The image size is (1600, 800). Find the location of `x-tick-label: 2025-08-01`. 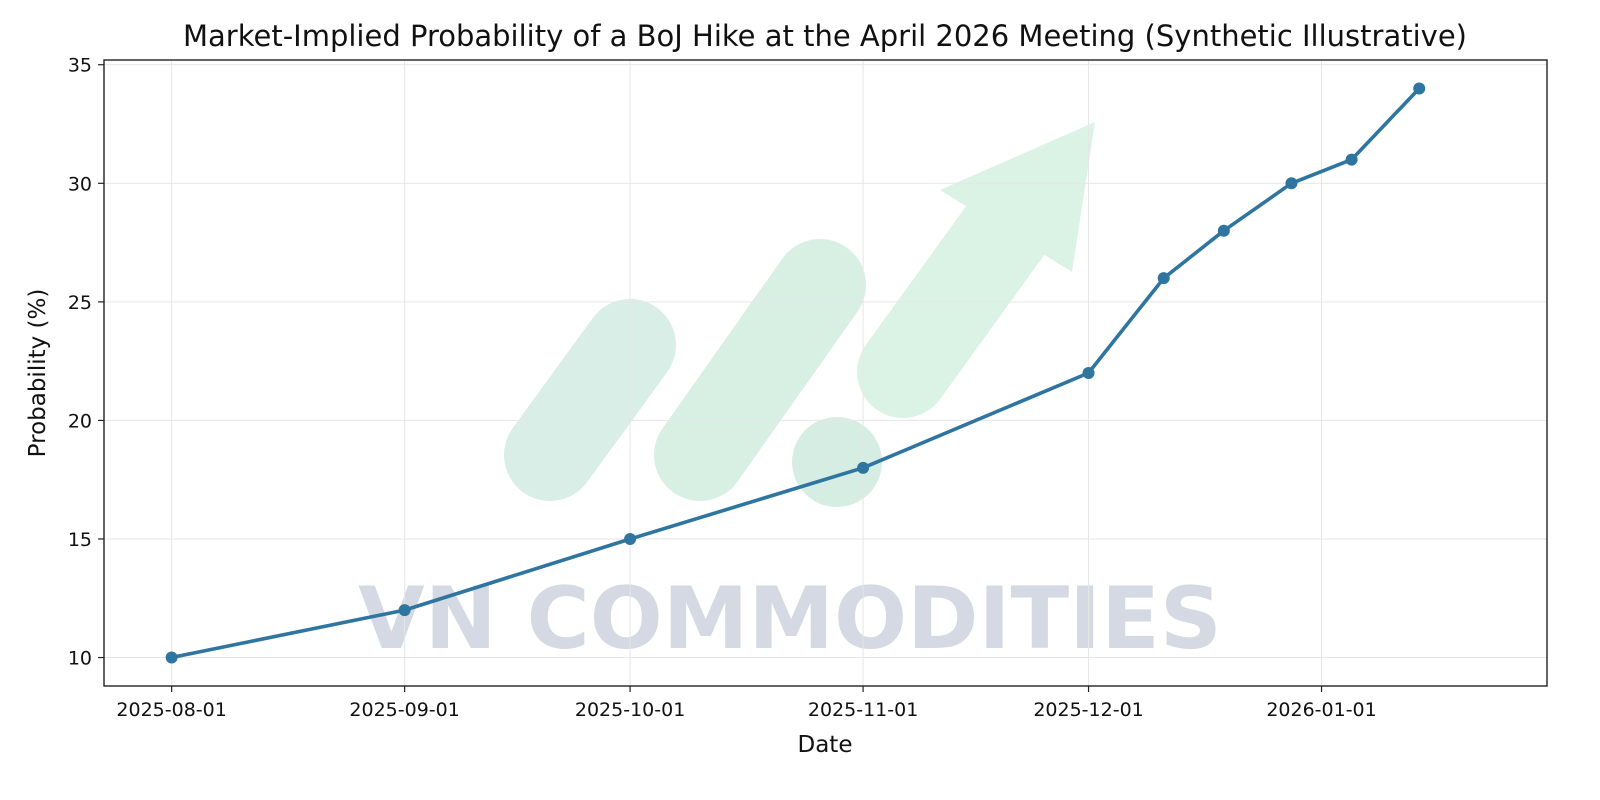

x-tick-label: 2025-08-01 is located at coordinates (171, 710).